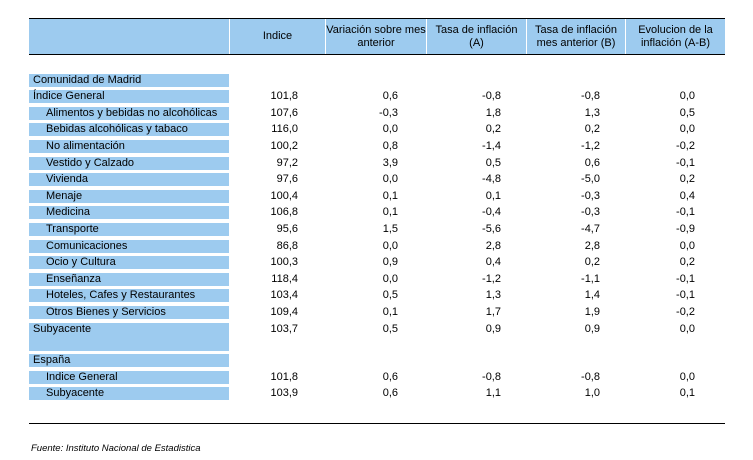 This screenshot has height=460, width=753. What do you see at coordinates (287, 245) in the screenshot?
I see `cell-indice: 86,8` at bounding box center [287, 245].